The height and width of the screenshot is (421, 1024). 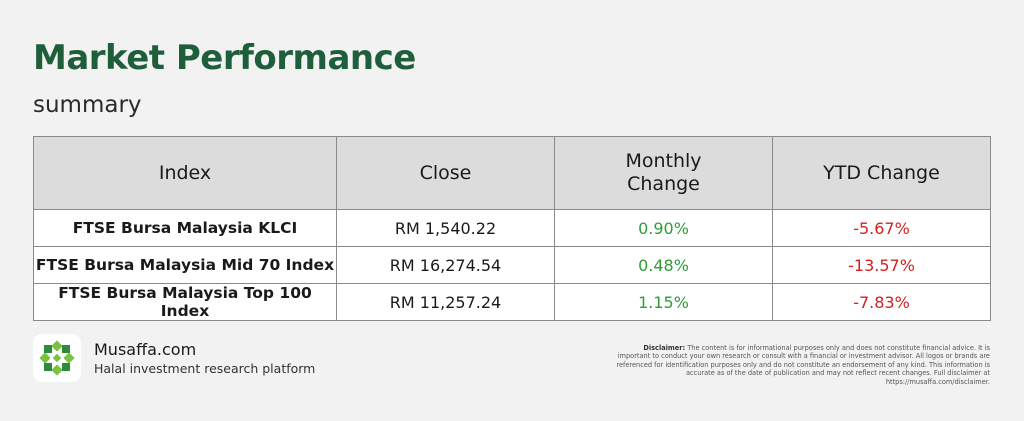 I want to click on column-header-monthly-change: Monthly Change, so click(x=663, y=173).